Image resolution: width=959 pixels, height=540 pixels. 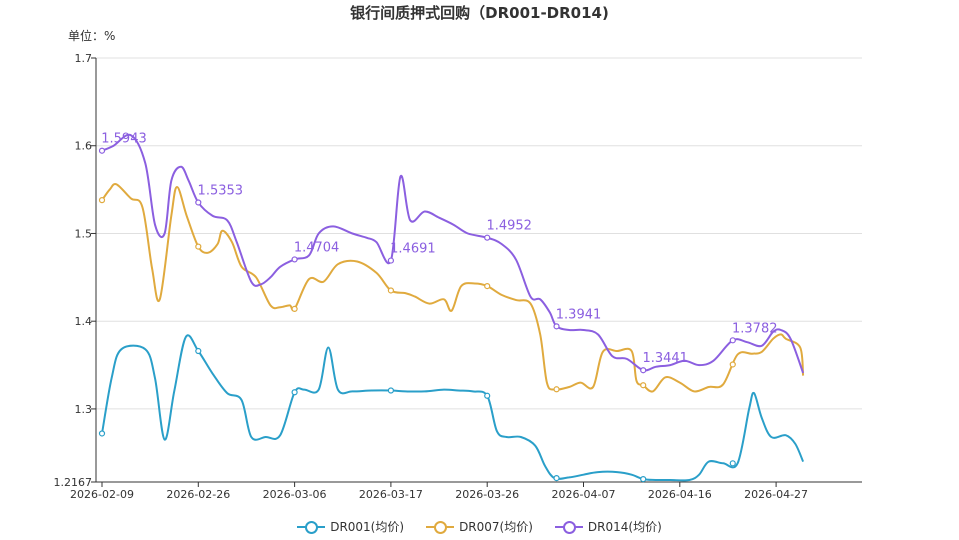 I want to click on x-tick-label: 2026-03-17, so click(x=391, y=494).